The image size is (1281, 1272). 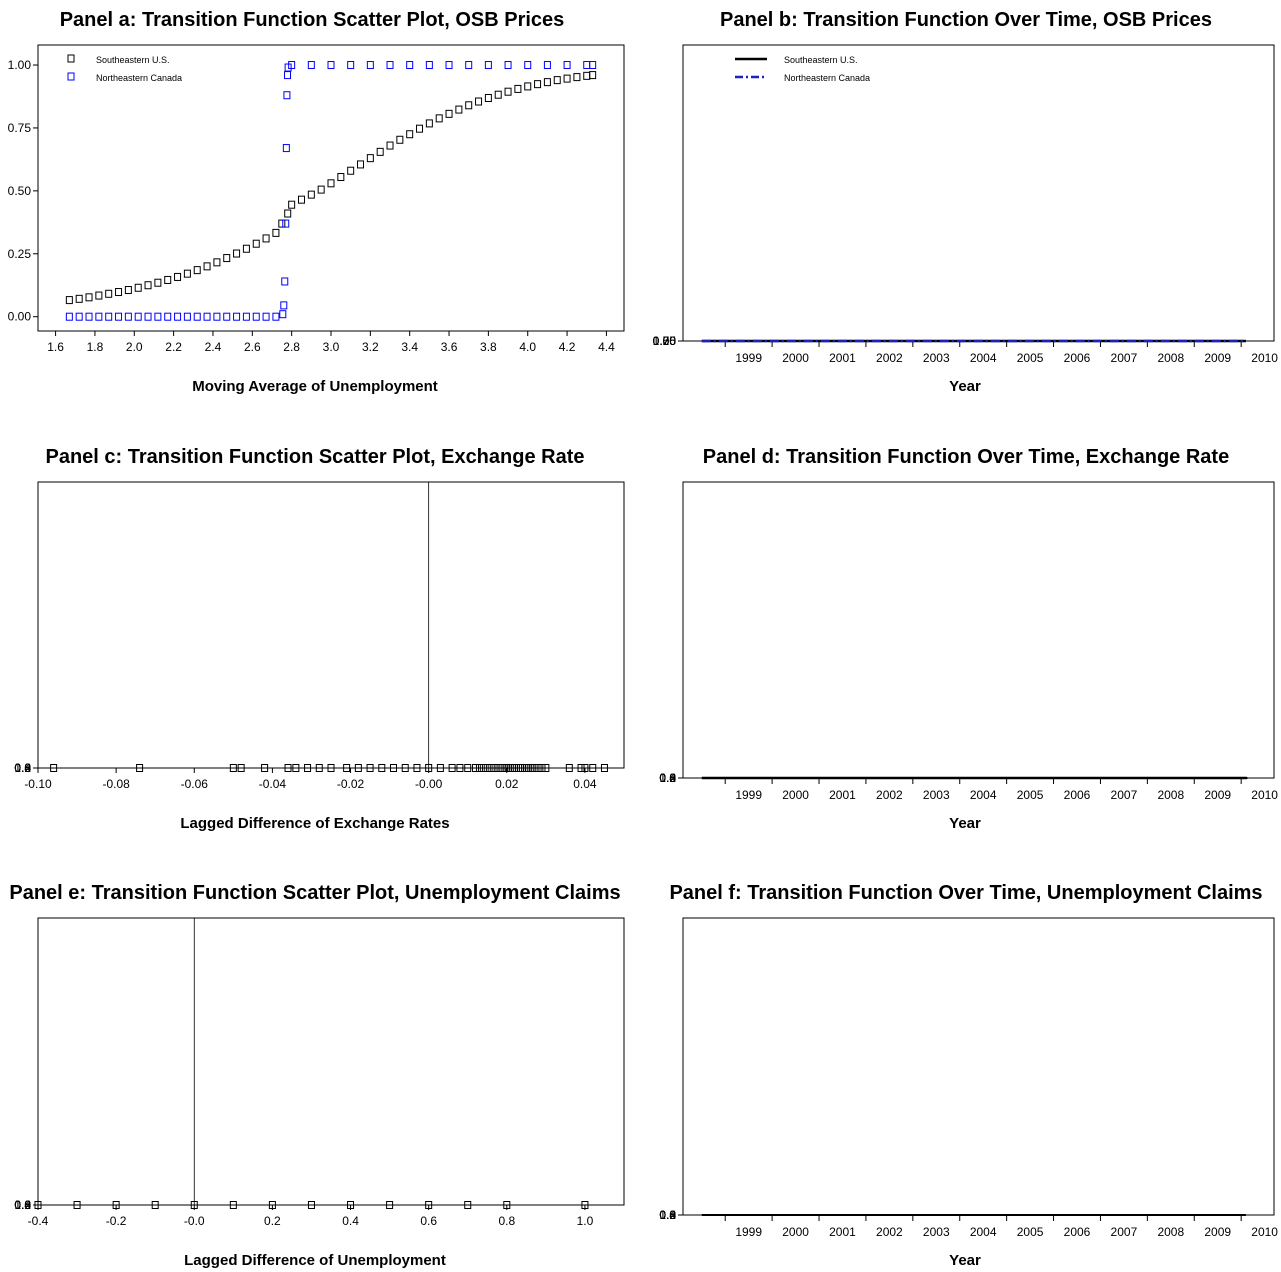 What do you see at coordinates (965, 386) in the screenshot?
I see `panel-b-xlabel: Year` at bounding box center [965, 386].